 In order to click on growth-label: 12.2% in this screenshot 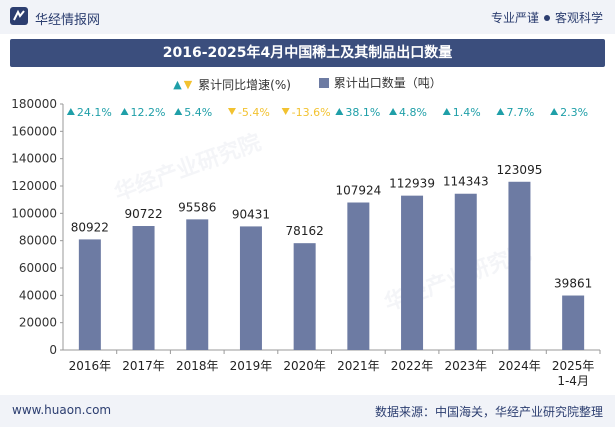, I will do `click(148, 112)`.